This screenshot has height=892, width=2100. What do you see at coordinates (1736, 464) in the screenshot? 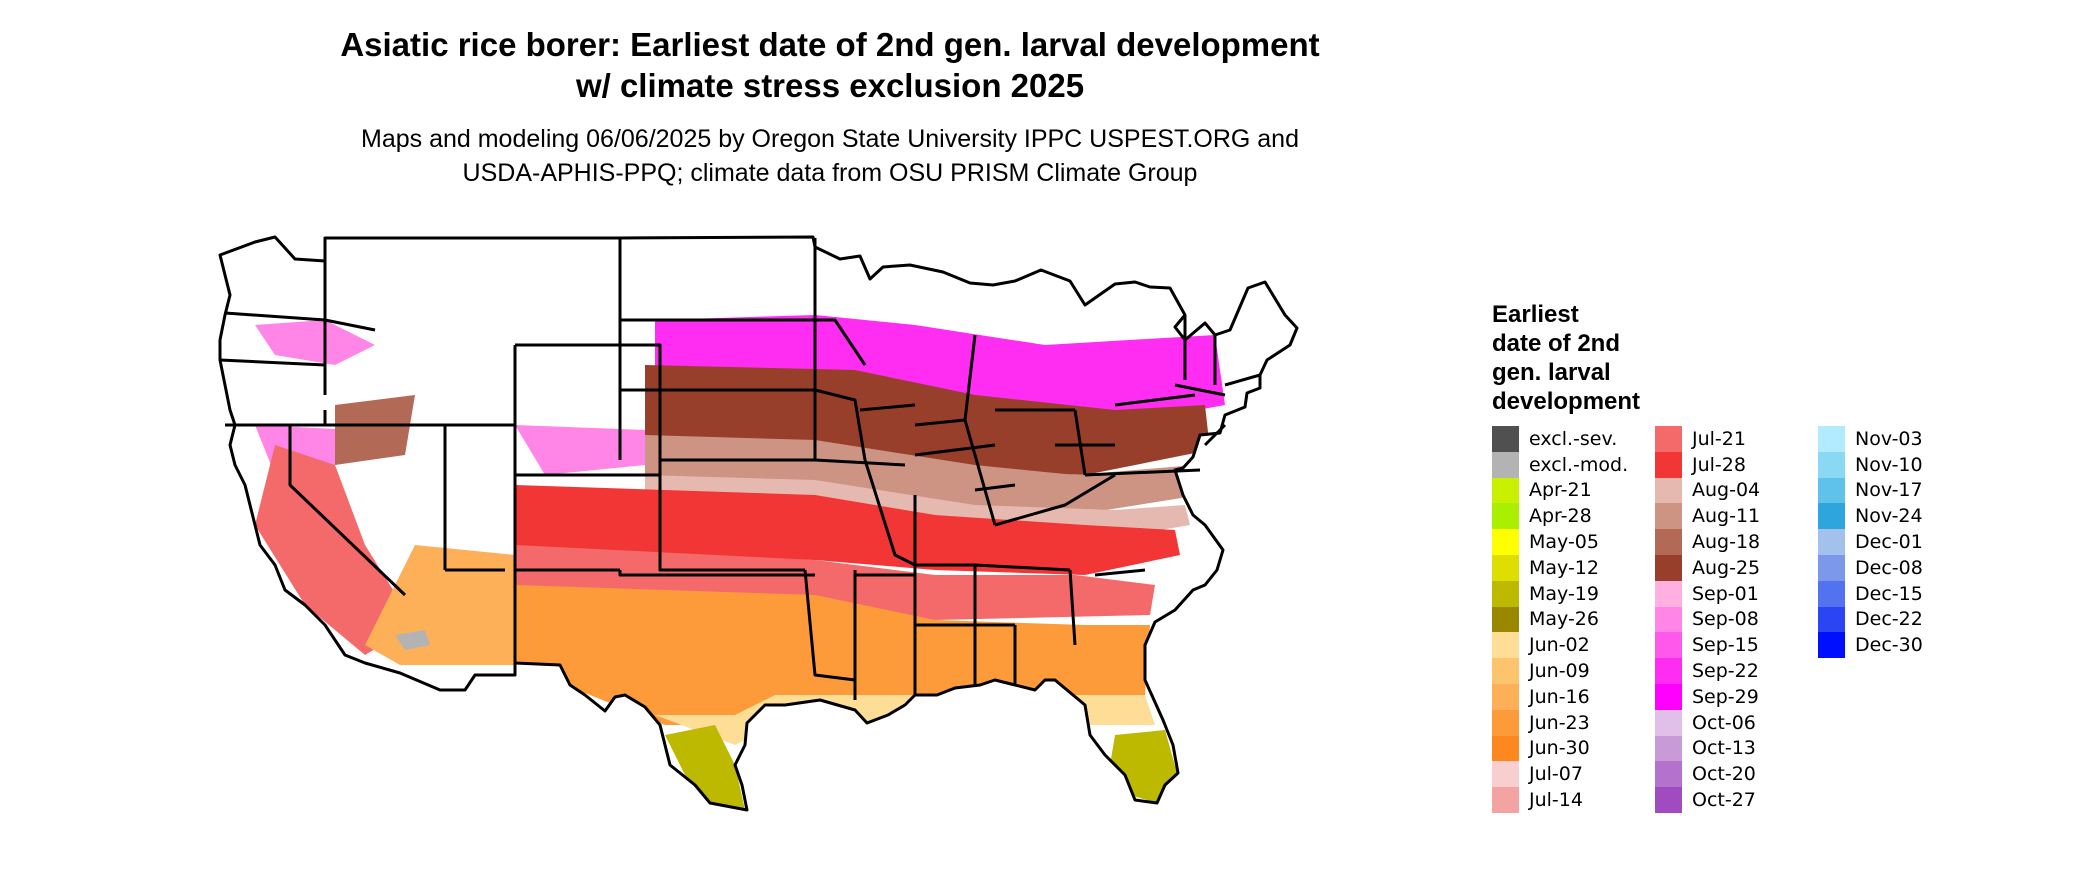
I see `legend-item: Jul-28` at bounding box center [1736, 464].